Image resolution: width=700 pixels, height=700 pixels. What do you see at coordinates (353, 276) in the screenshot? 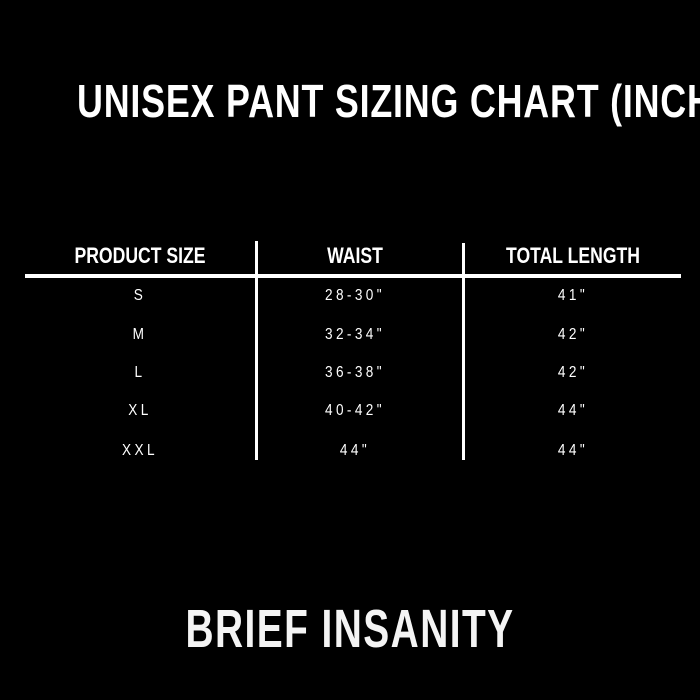
I see `header-divider` at bounding box center [353, 276].